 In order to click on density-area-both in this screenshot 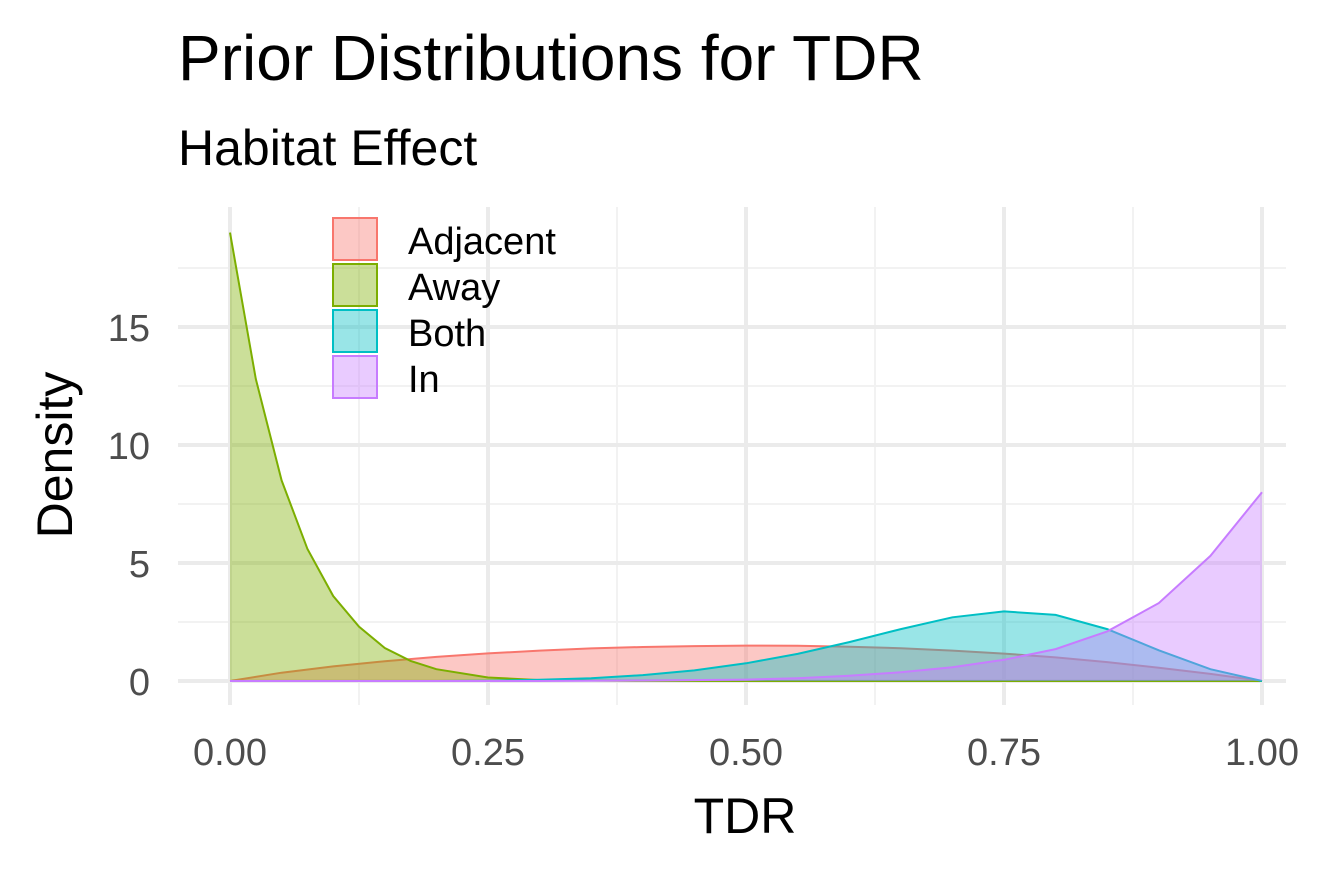, I will do `click(746, 646)`.